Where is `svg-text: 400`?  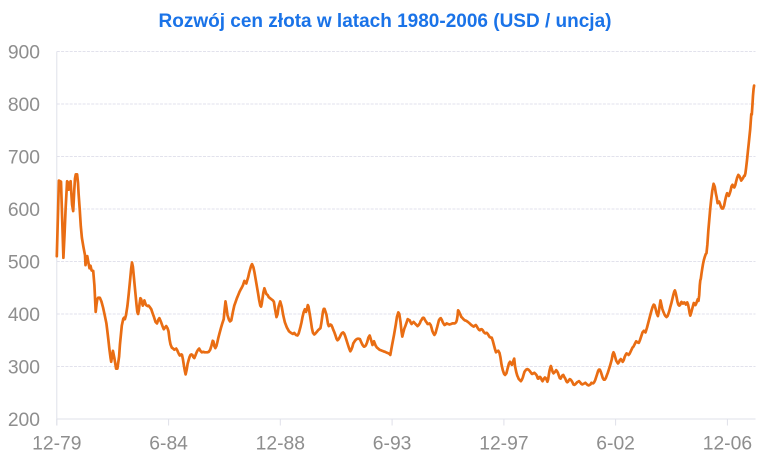 svg-text: 400 is located at coordinates (24, 315).